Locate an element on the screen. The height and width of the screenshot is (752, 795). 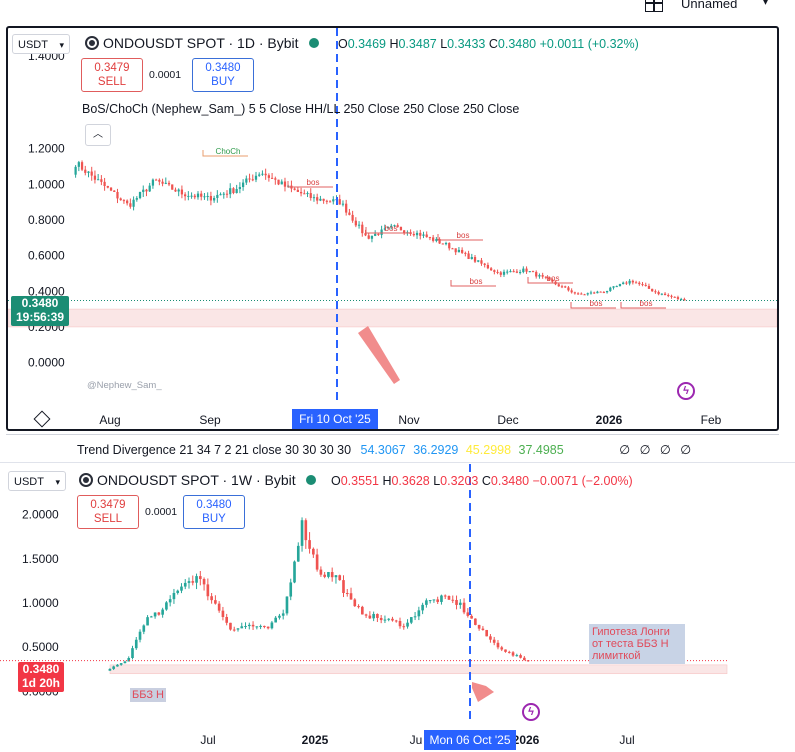
ondo-logo-icon is located at coordinates (86, 480).